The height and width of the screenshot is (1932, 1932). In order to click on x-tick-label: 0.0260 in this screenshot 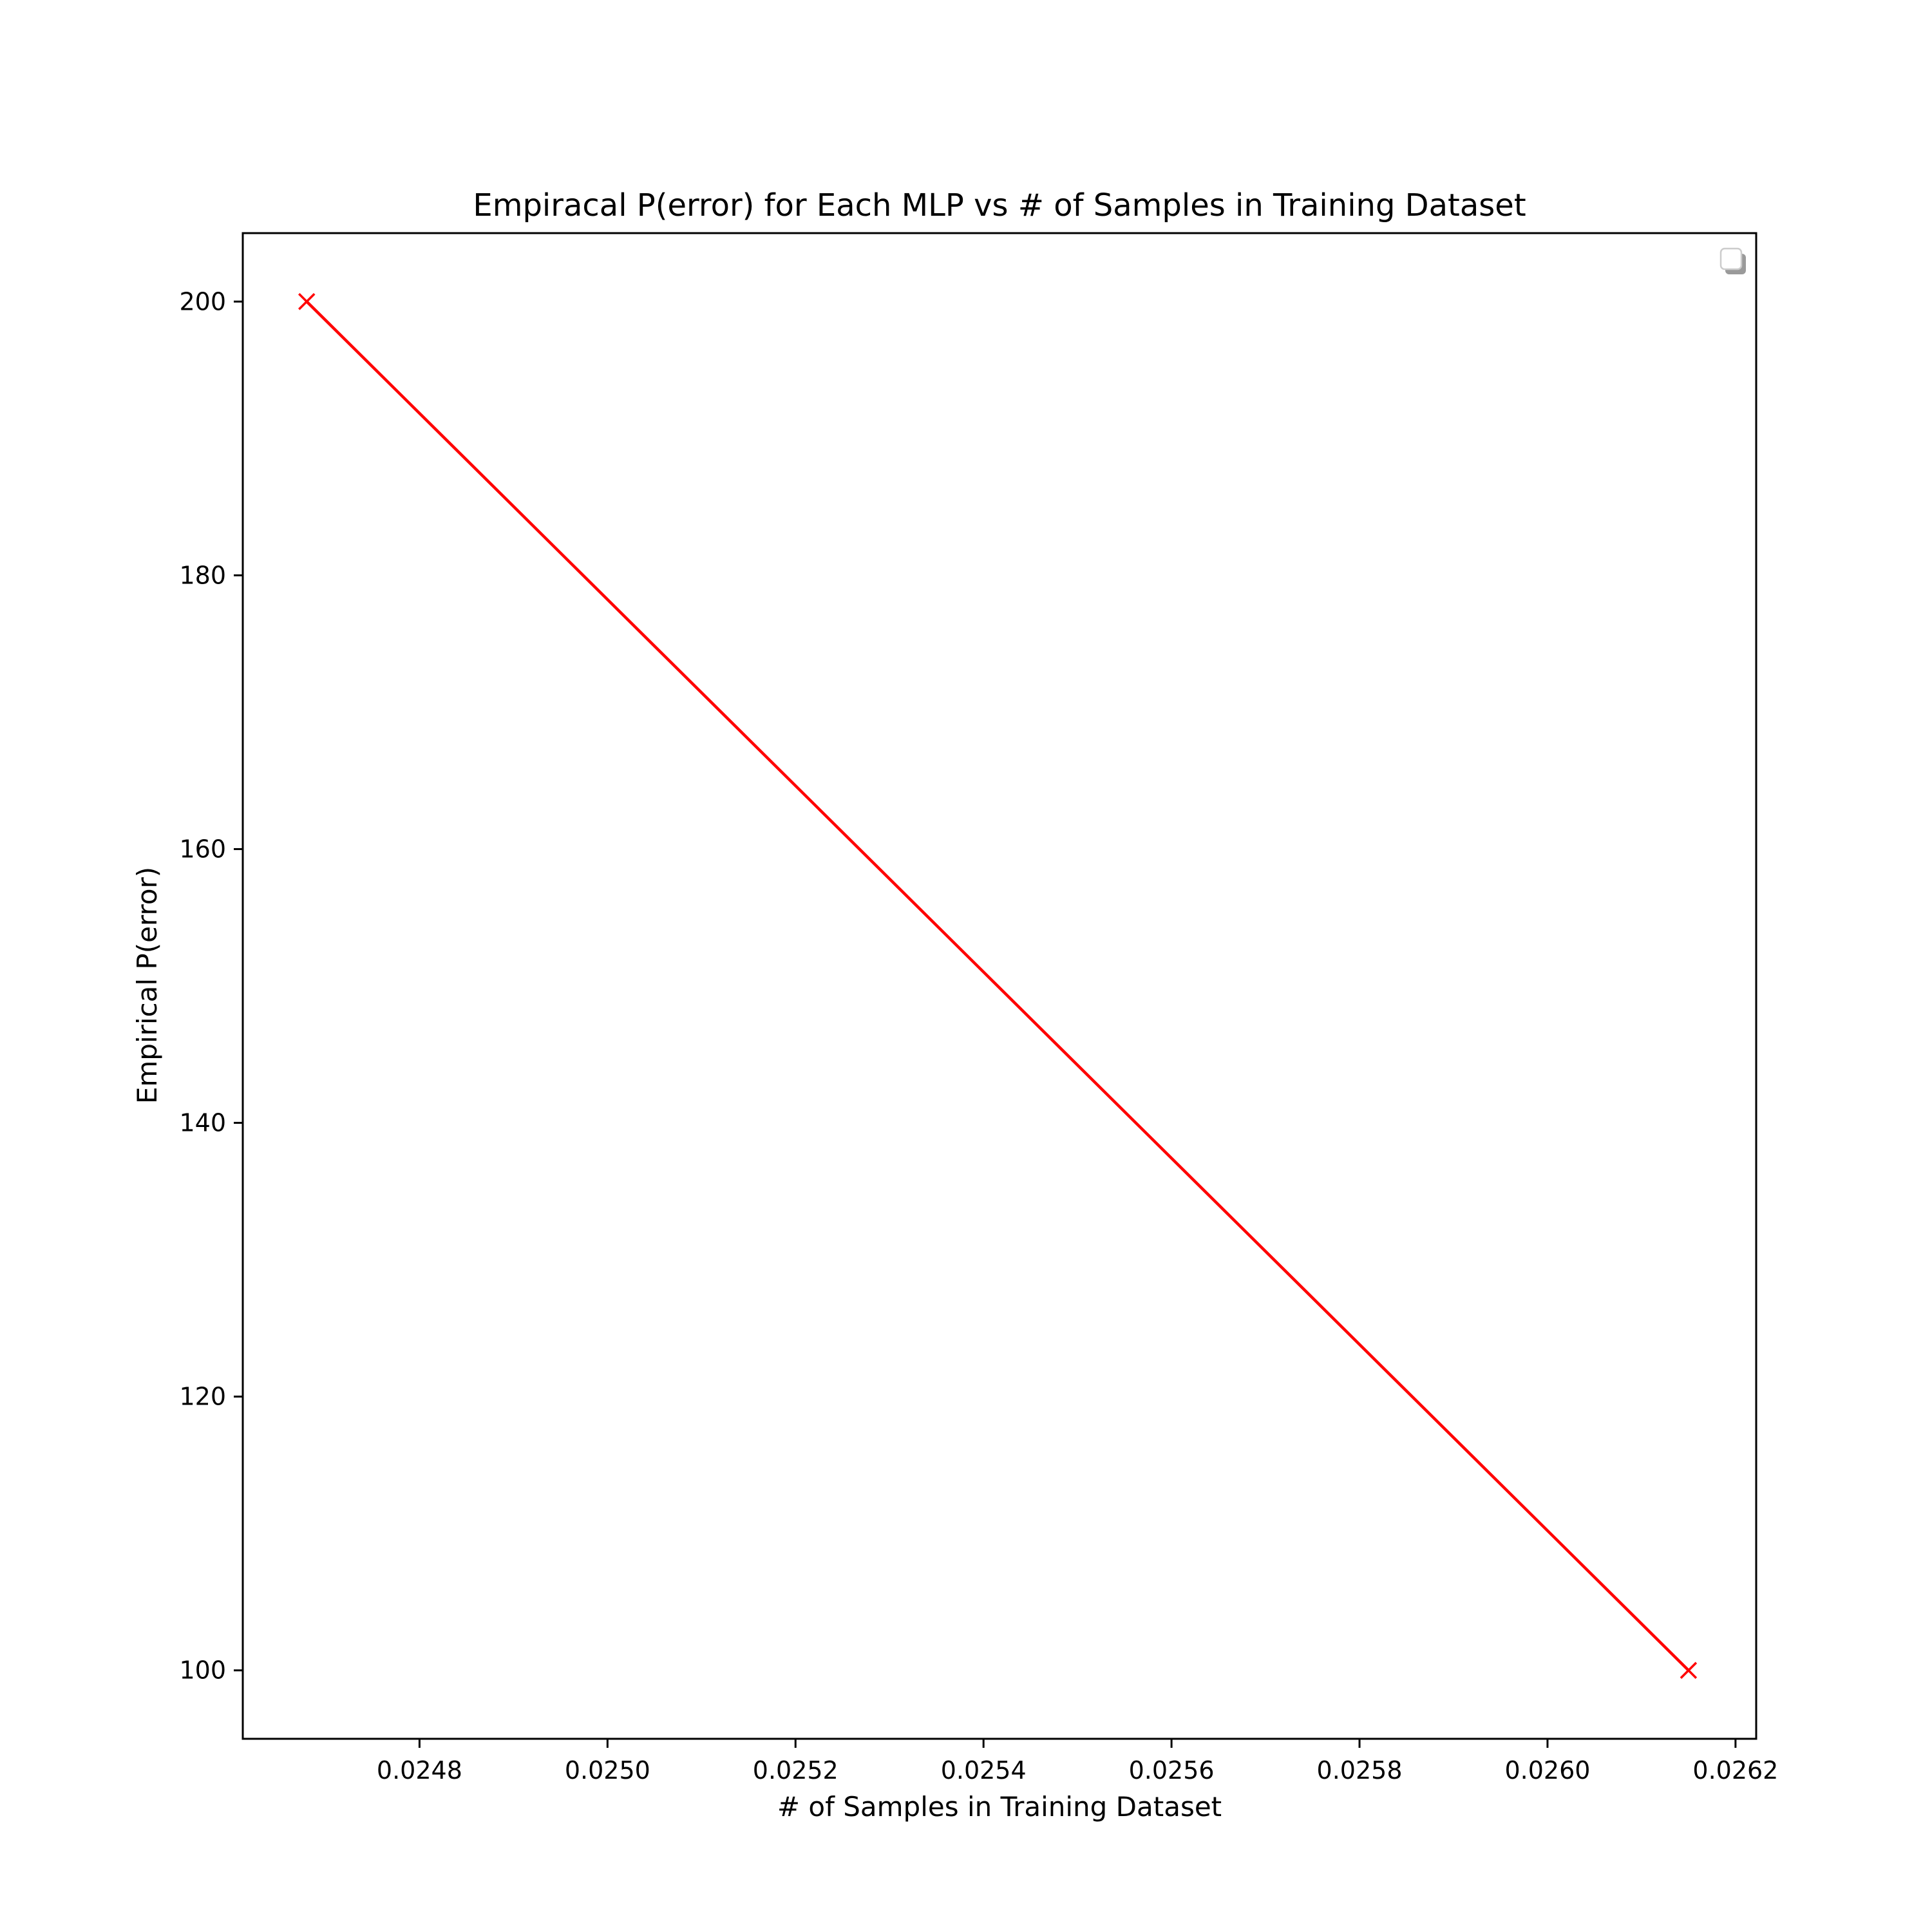, I will do `click(1547, 1770)`.